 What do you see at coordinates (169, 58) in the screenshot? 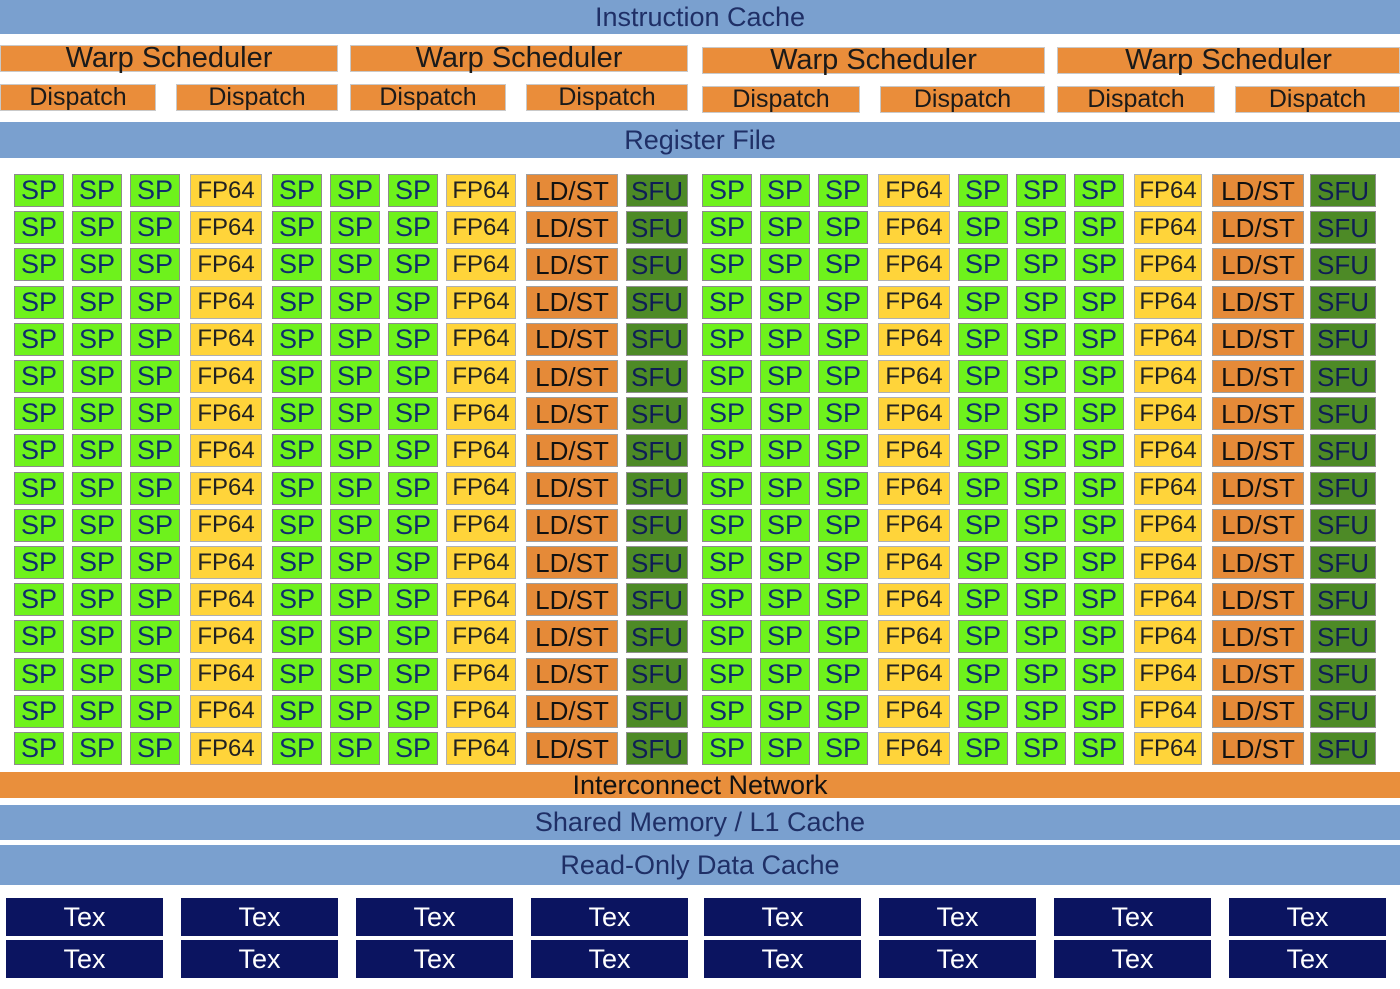
I see `warp-scheduler-1: Warp Scheduler` at bounding box center [169, 58].